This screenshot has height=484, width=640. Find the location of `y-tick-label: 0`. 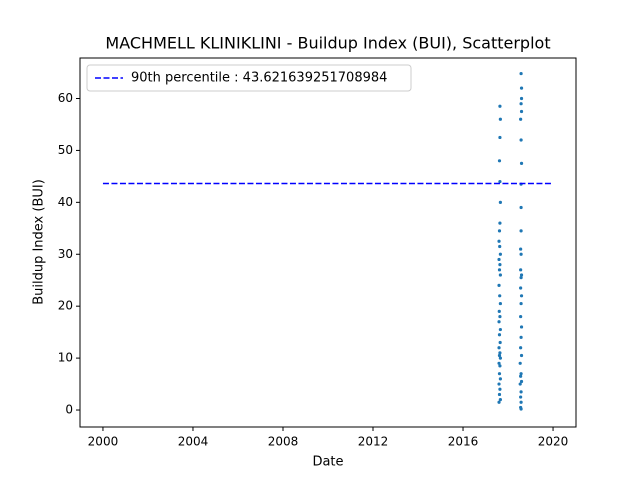

y-tick-label: 0 is located at coordinates (69, 410).